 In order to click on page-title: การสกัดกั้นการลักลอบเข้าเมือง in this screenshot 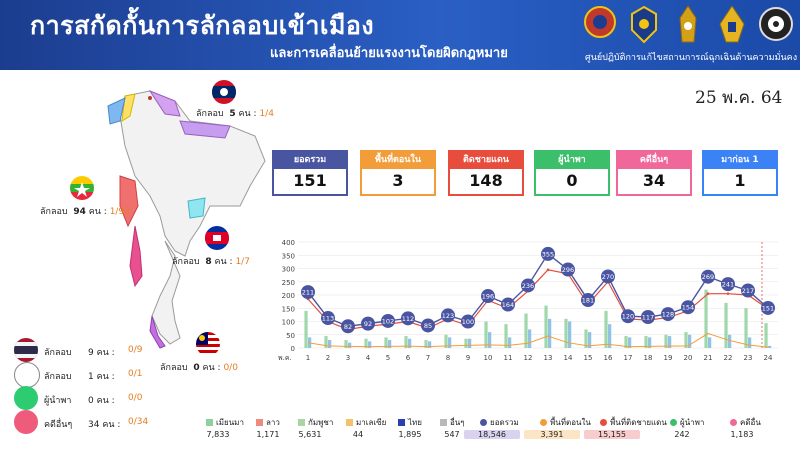, I will do `click(202, 25)`.